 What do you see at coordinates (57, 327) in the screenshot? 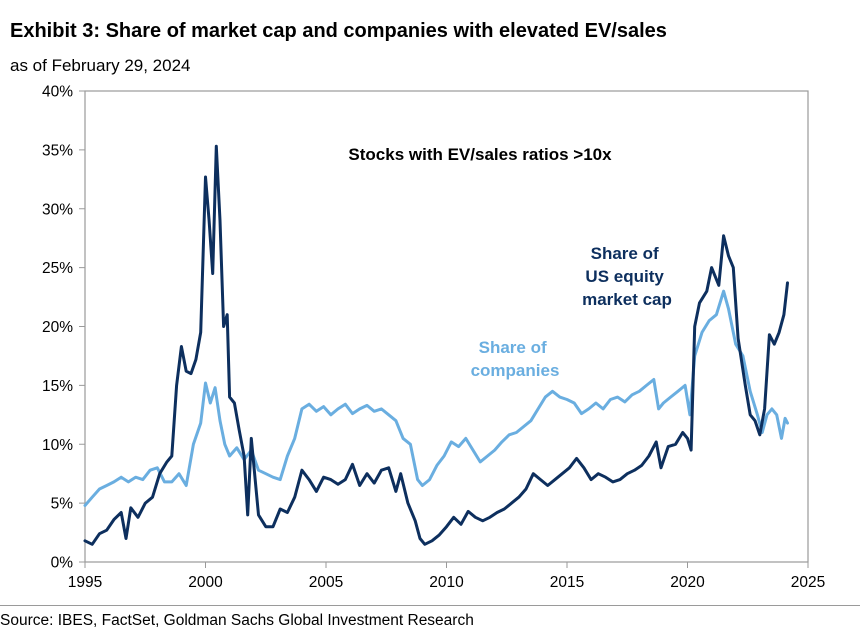
I see `y-tick-label: 20%` at bounding box center [57, 327].